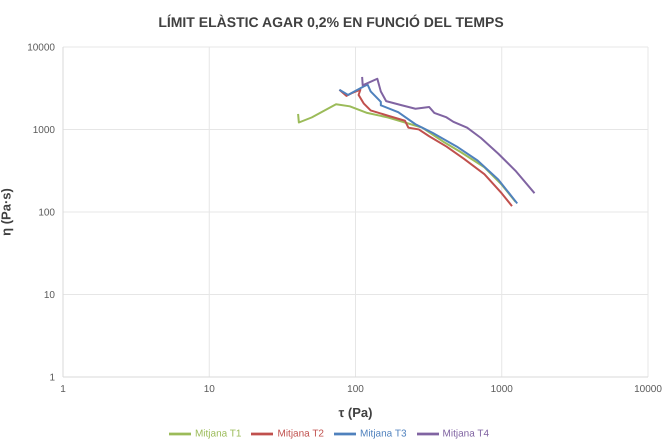  What do you see at coordinates (355, 390) in the screenshot?
I see `x-tick-label: 100` at bounding box center [355, 390].